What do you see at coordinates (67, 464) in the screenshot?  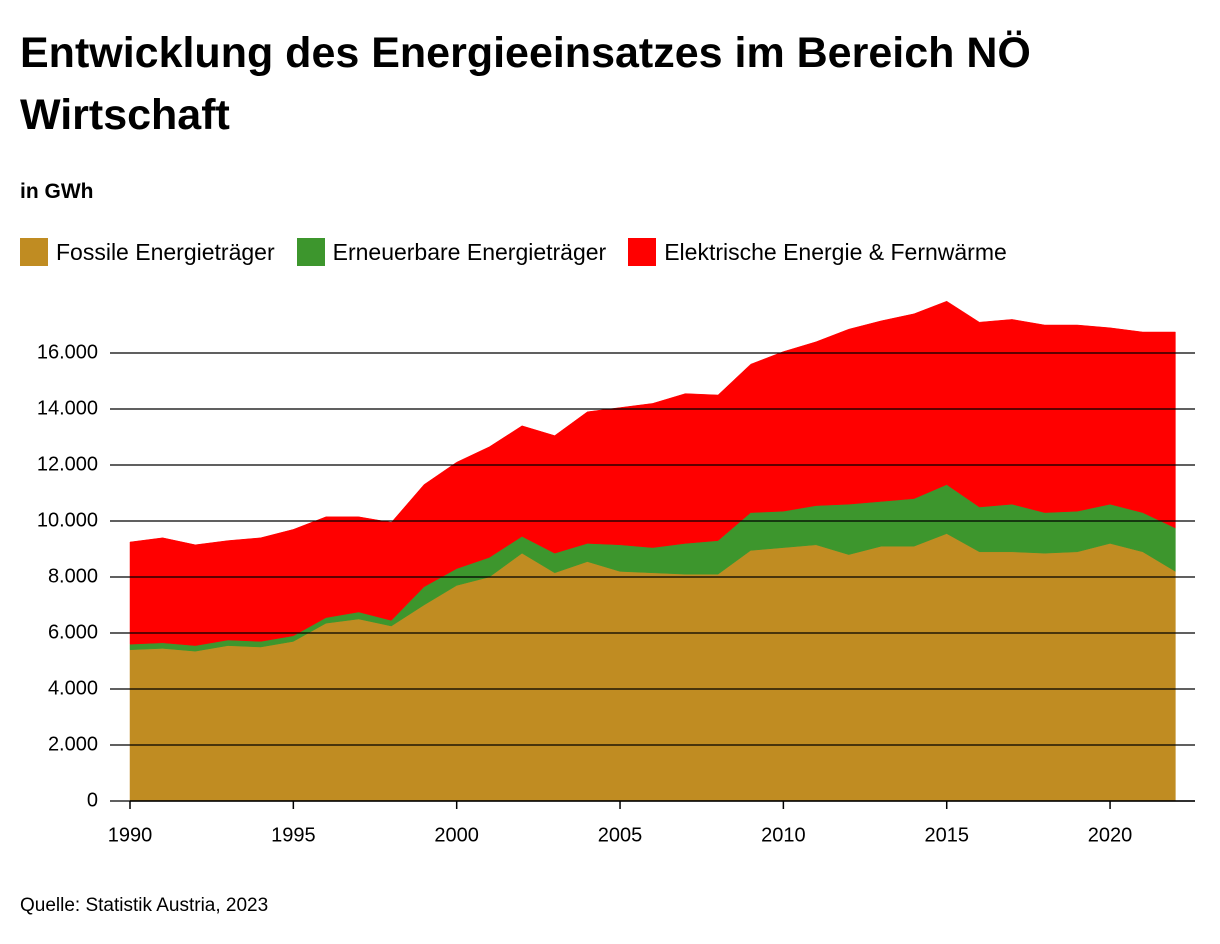 I see `y-tick-label: 12.000` at bounding box center [67, 464].